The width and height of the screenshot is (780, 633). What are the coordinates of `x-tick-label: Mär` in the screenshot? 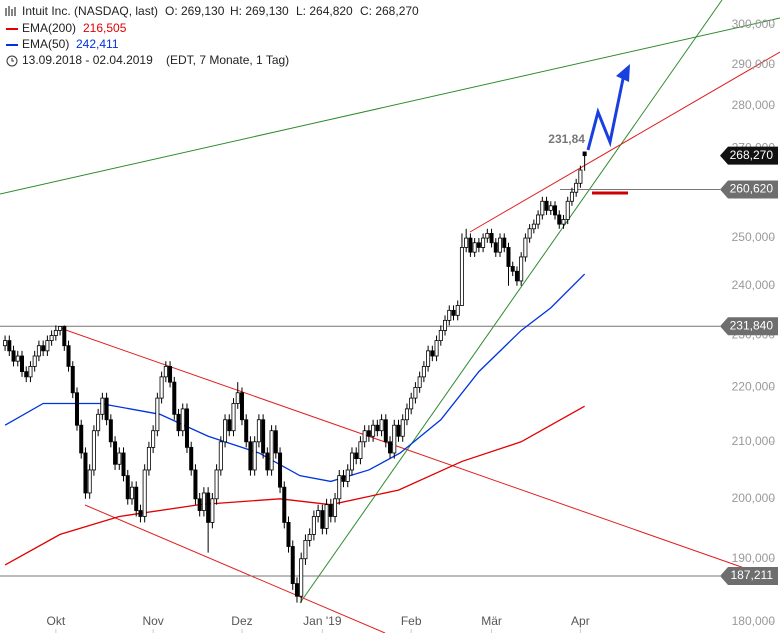 It's located at (491, 621).